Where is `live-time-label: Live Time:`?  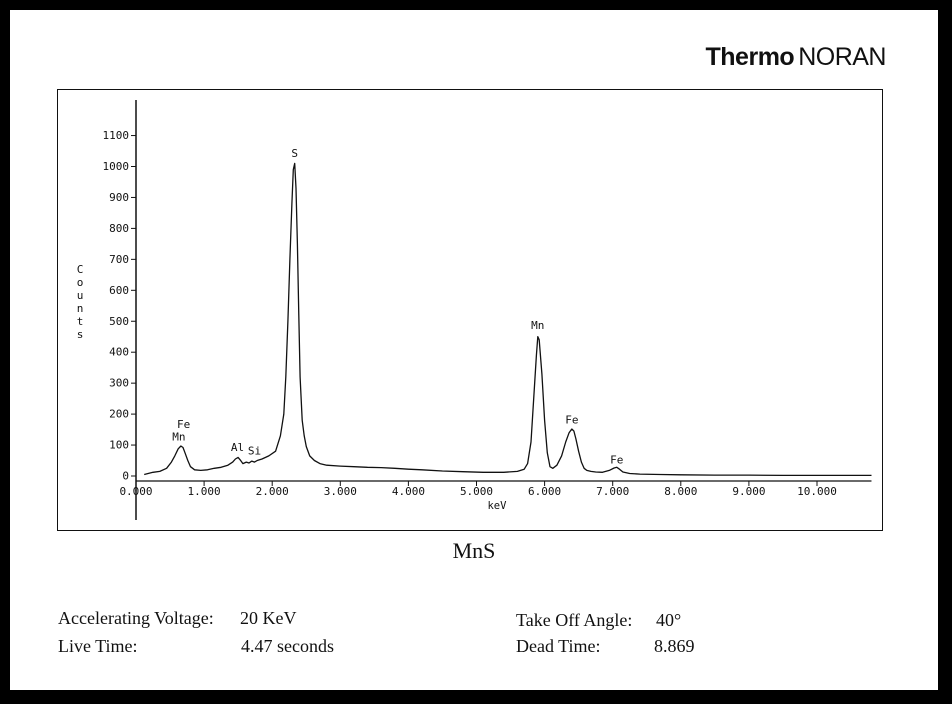 live-time-label: Live Time: is located at coordinates (98, 646).